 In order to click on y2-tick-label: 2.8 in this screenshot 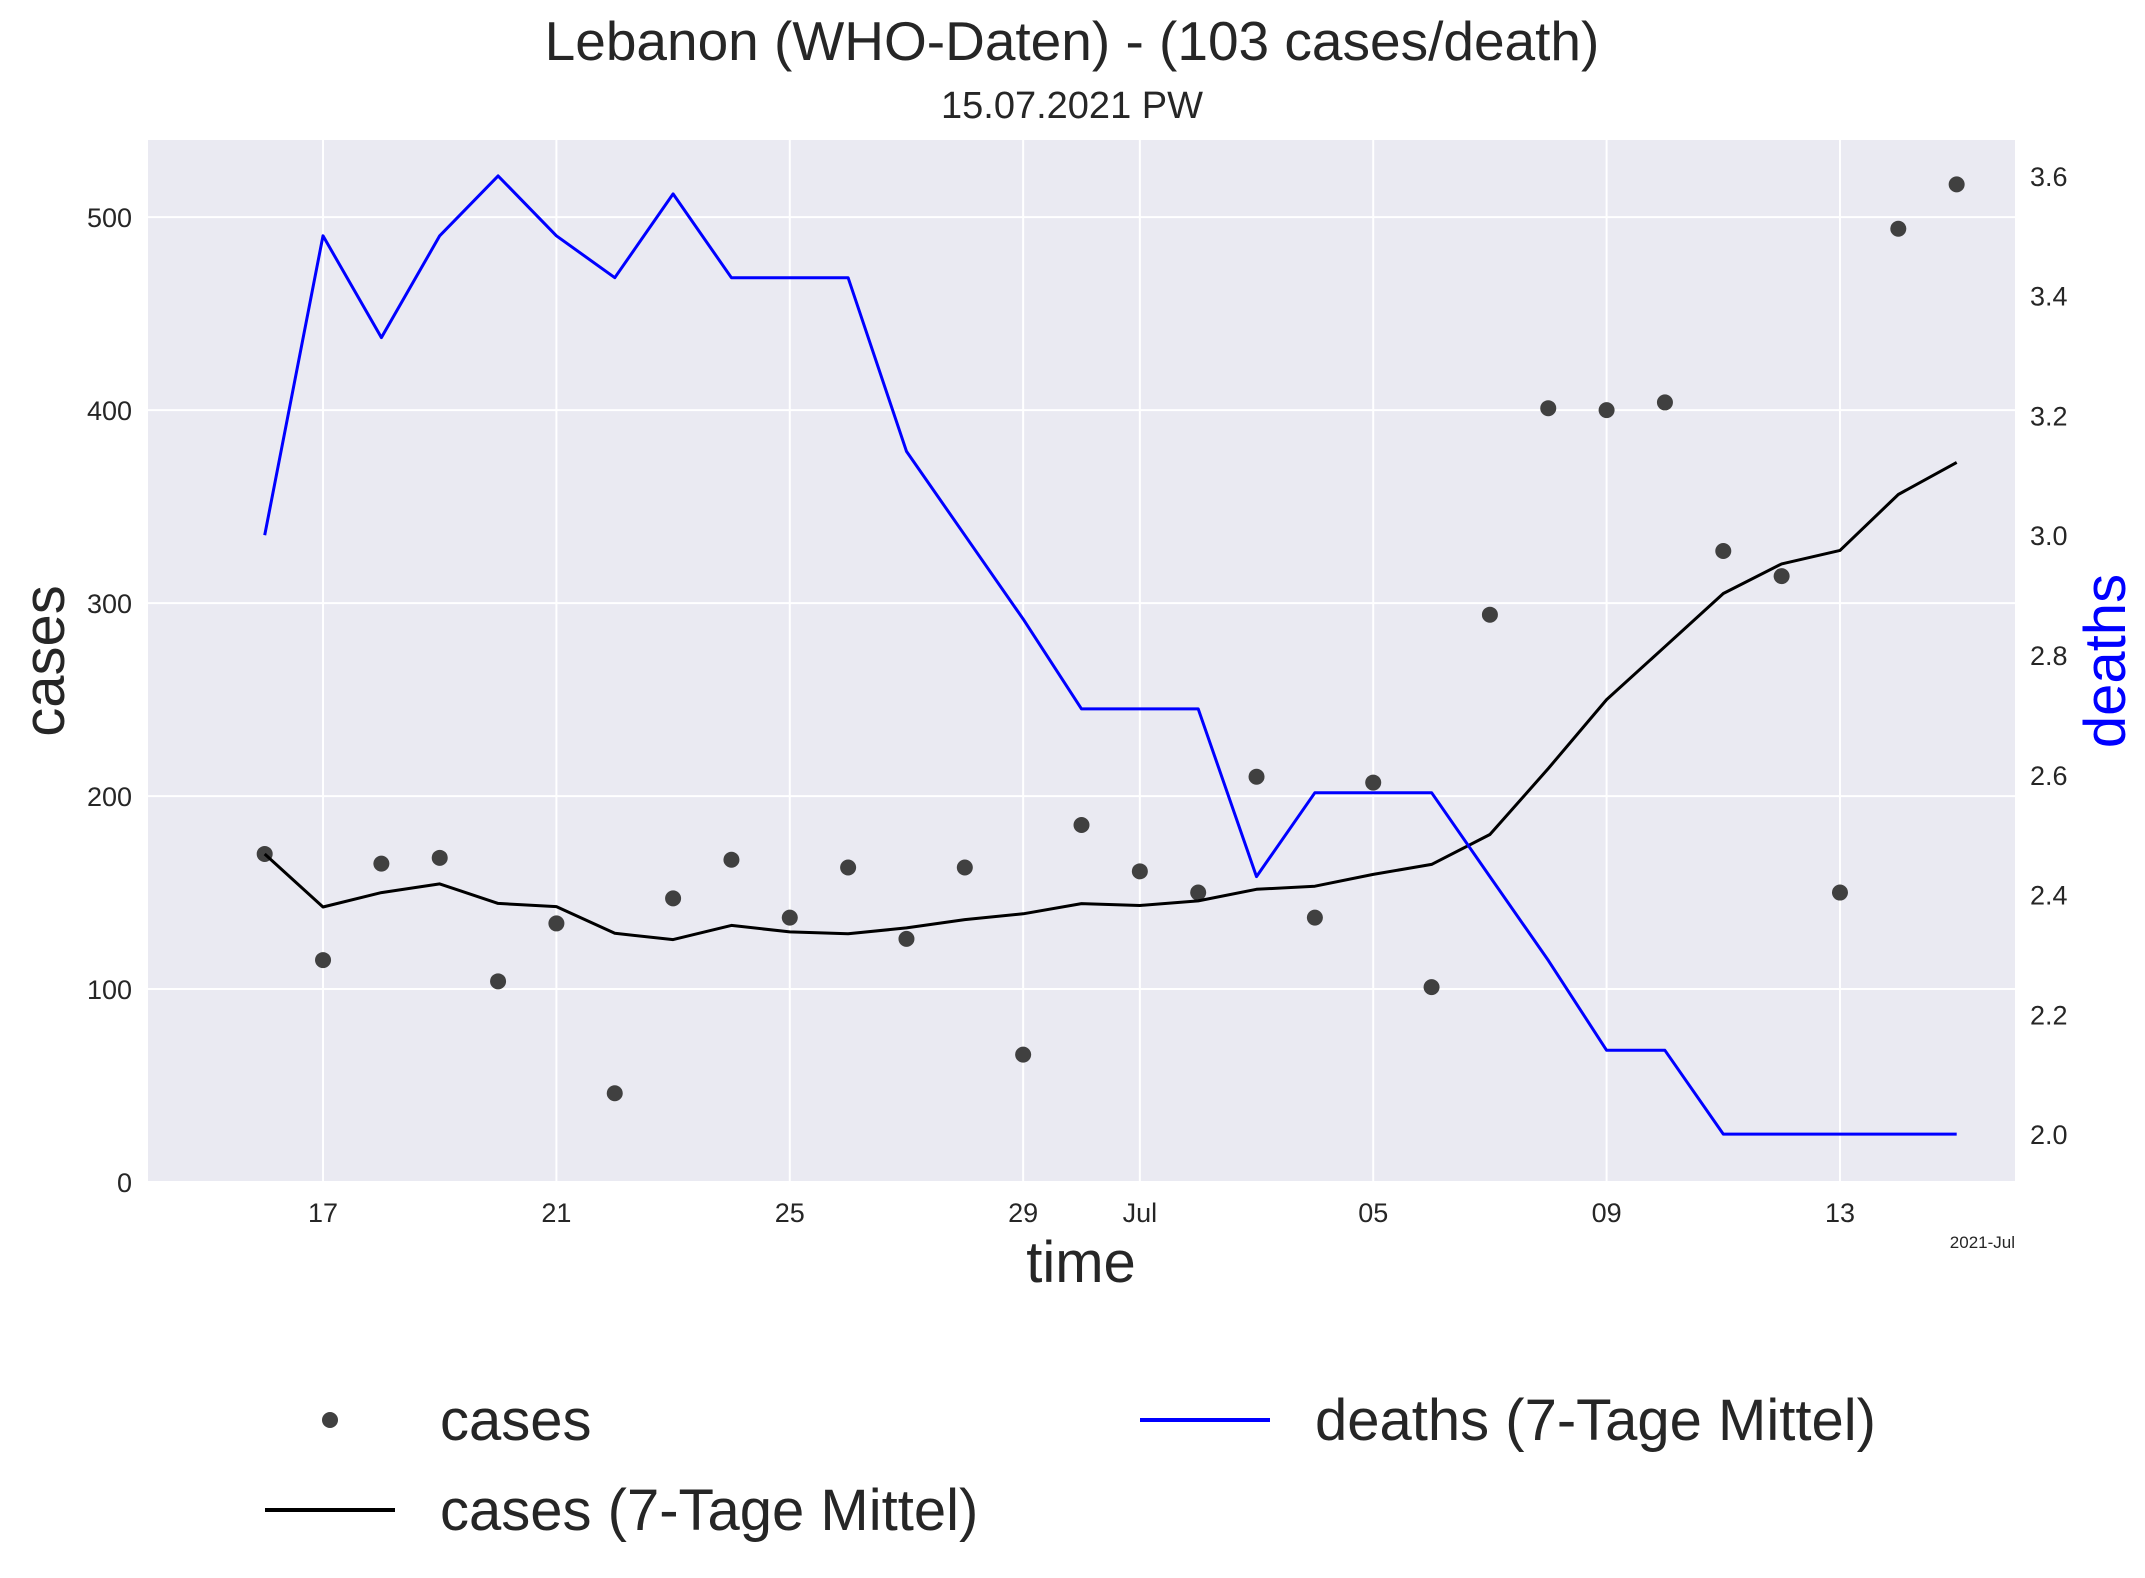, I will do `click(2049, 656)`.